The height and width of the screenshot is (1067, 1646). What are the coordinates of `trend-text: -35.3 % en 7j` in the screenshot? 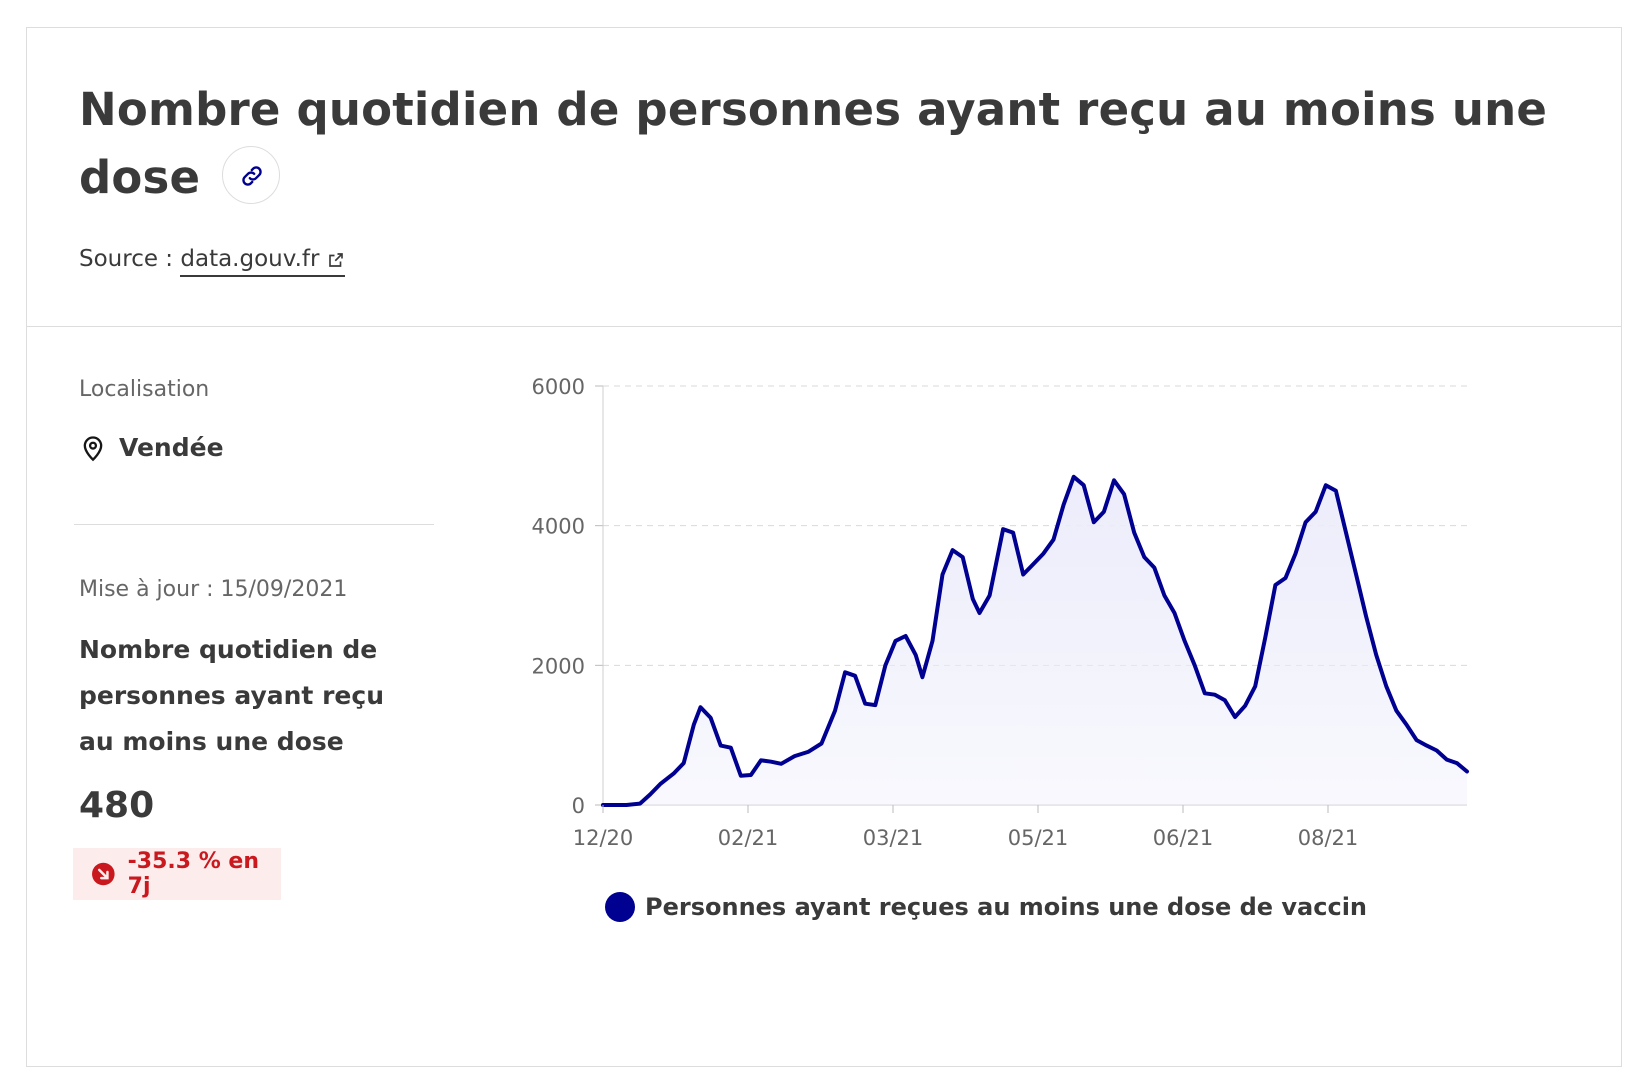 It's located at (193, 874).